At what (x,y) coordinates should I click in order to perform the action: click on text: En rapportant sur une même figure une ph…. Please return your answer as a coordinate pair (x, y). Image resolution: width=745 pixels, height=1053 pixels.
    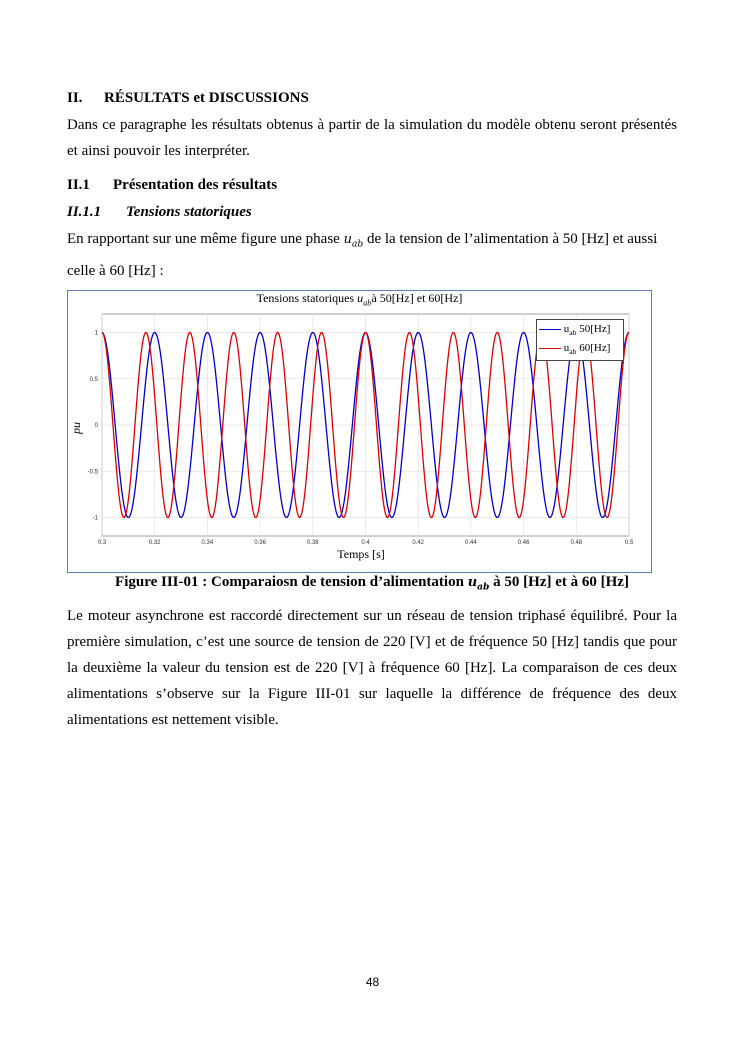
    Looking at the image, I should click on (205, 239).